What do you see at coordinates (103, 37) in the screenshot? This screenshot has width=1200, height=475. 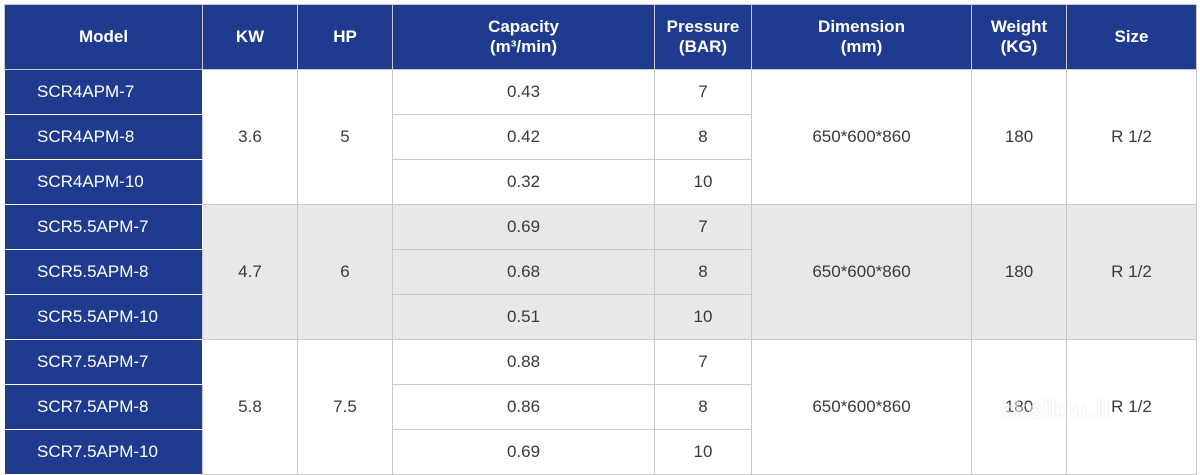 I see `header-model: Model` at bounding box center [103, 37].